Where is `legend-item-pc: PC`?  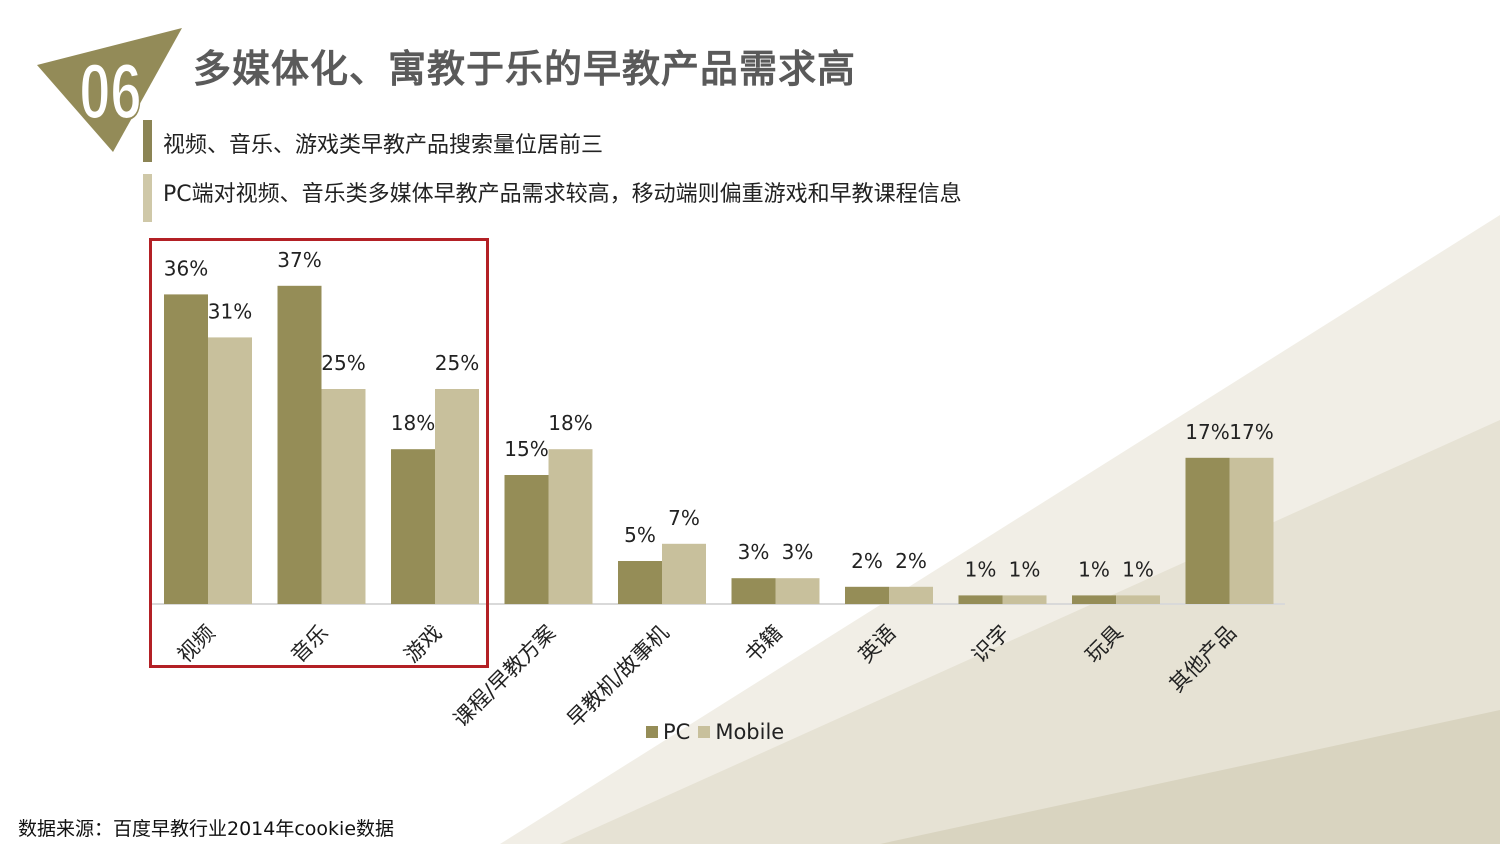
legend-item-pc: PC is located at coordinates (668, 732).